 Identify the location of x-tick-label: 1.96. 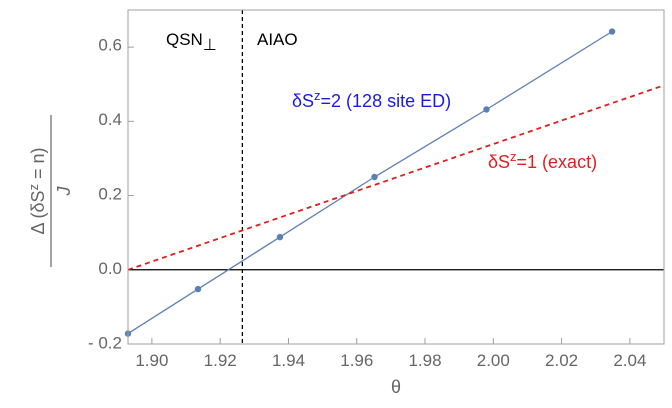
(356, 360).